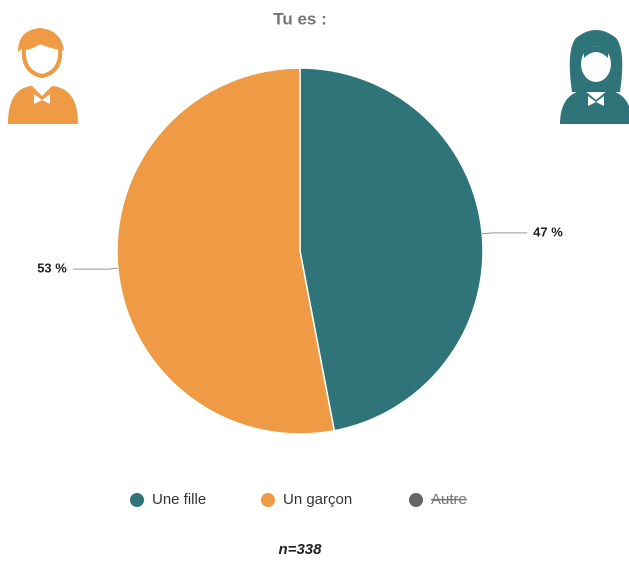 The width and height of the screenshot is (629, 563). What do you see at coordinates (449, 499) in the screenshot?
I see `legend-label: Autre` at bounding box center [449, 499].